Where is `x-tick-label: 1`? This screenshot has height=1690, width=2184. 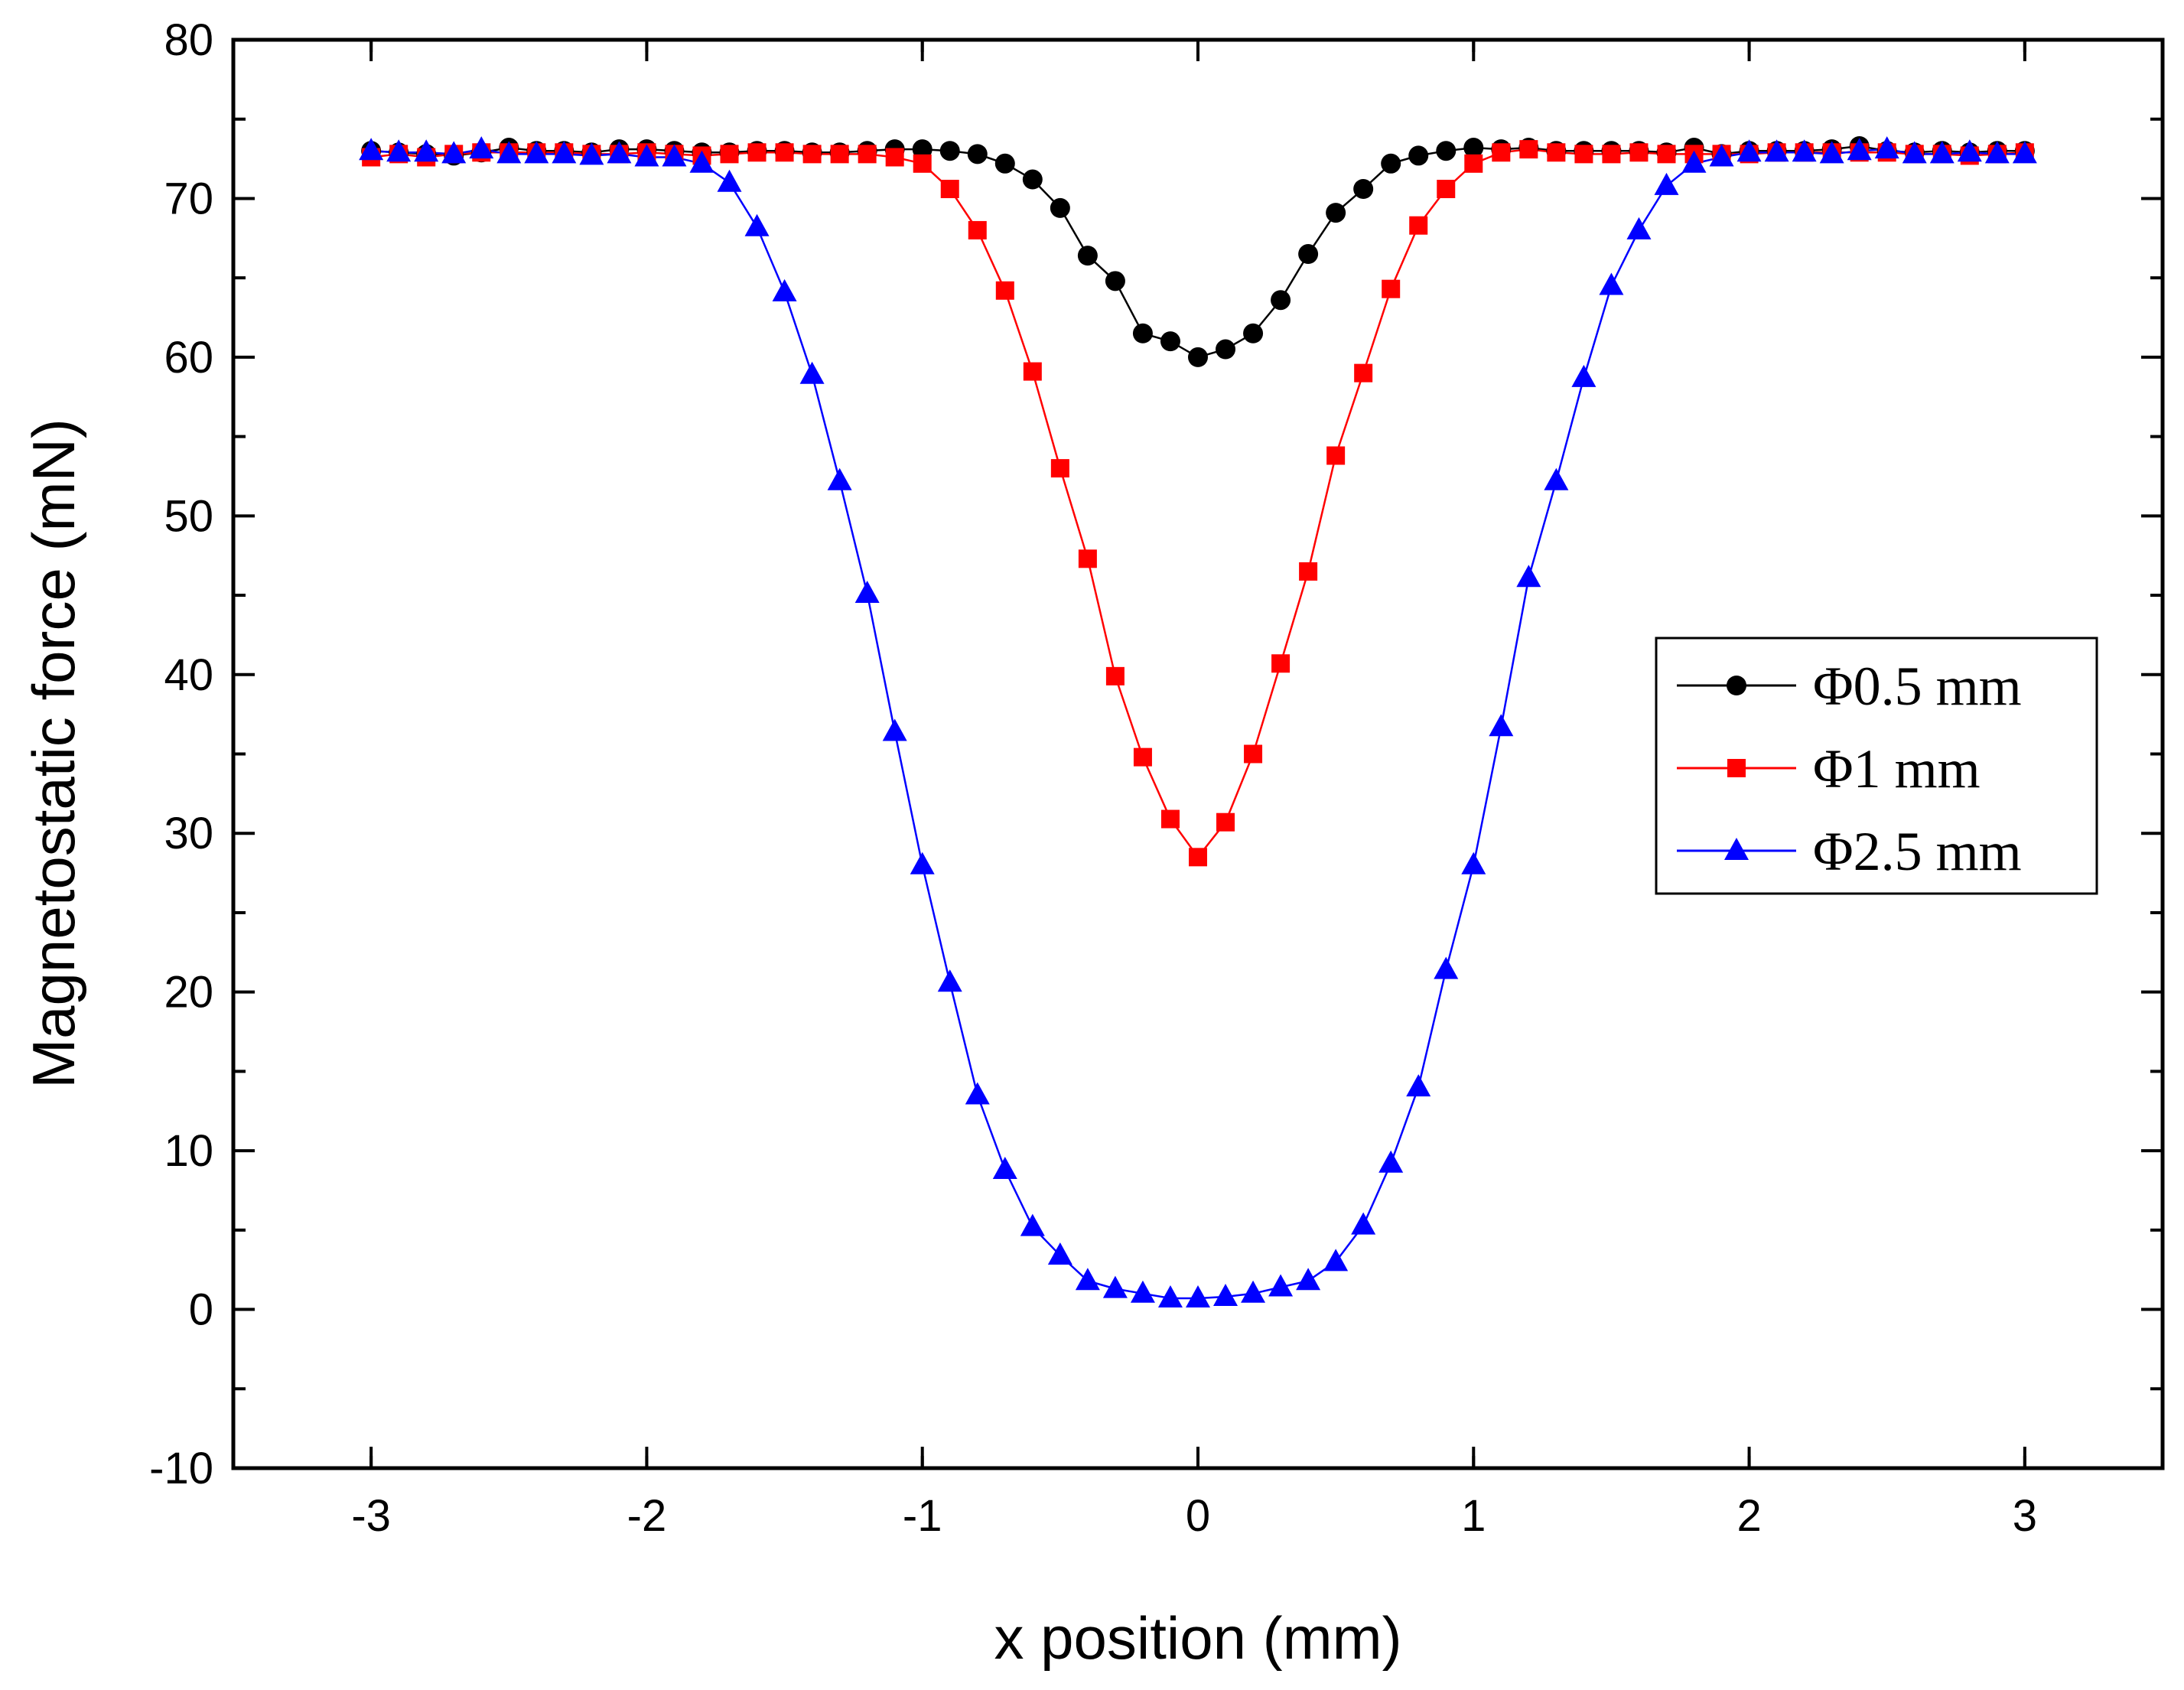 x-tick-label: 1 is located at coordinates (1474, 1516).